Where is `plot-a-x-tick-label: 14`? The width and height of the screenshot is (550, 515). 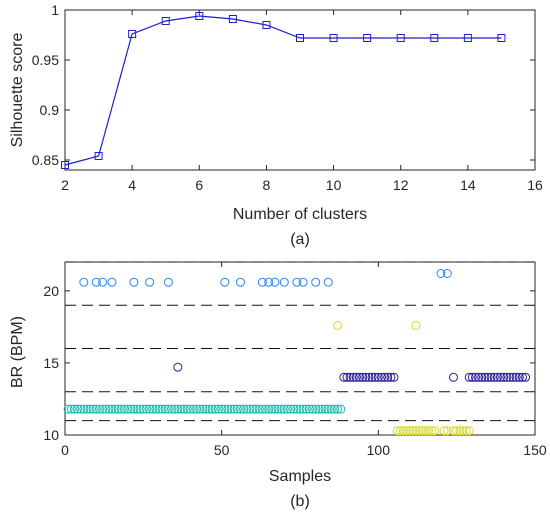
plot-a-x-tick-label: 14 is located at coordinates (468, 185).